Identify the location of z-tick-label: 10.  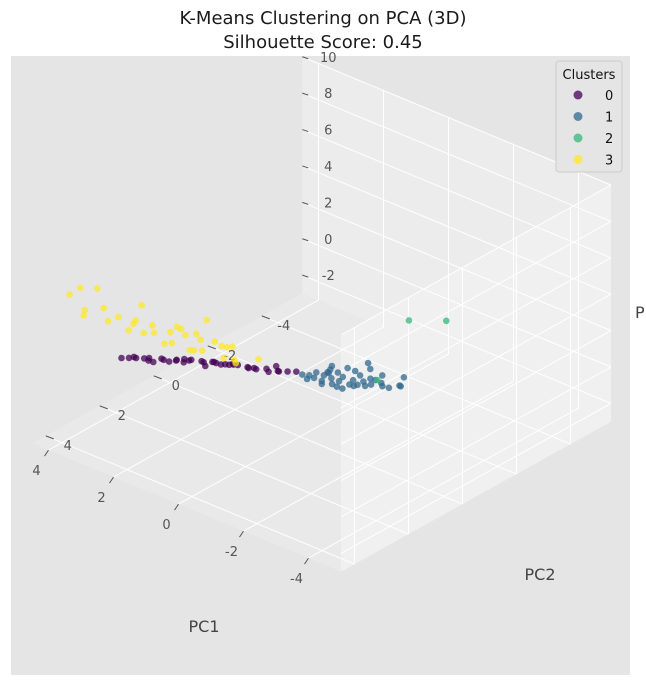
(328, 58).